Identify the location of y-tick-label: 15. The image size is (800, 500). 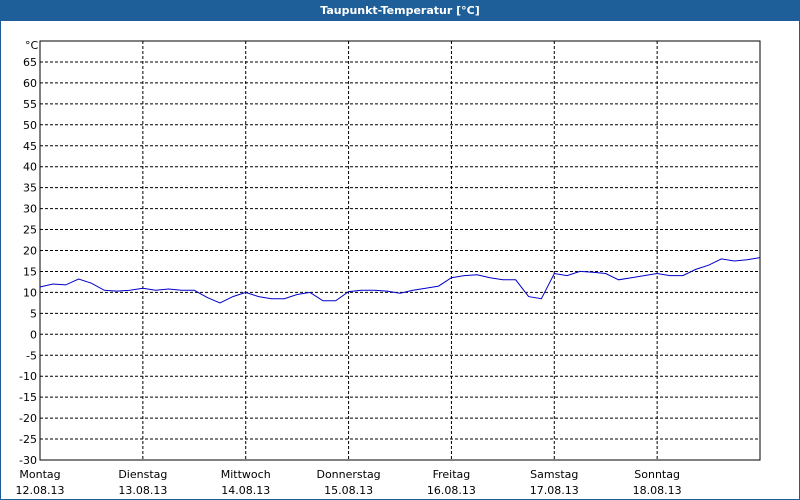
(30, 271).